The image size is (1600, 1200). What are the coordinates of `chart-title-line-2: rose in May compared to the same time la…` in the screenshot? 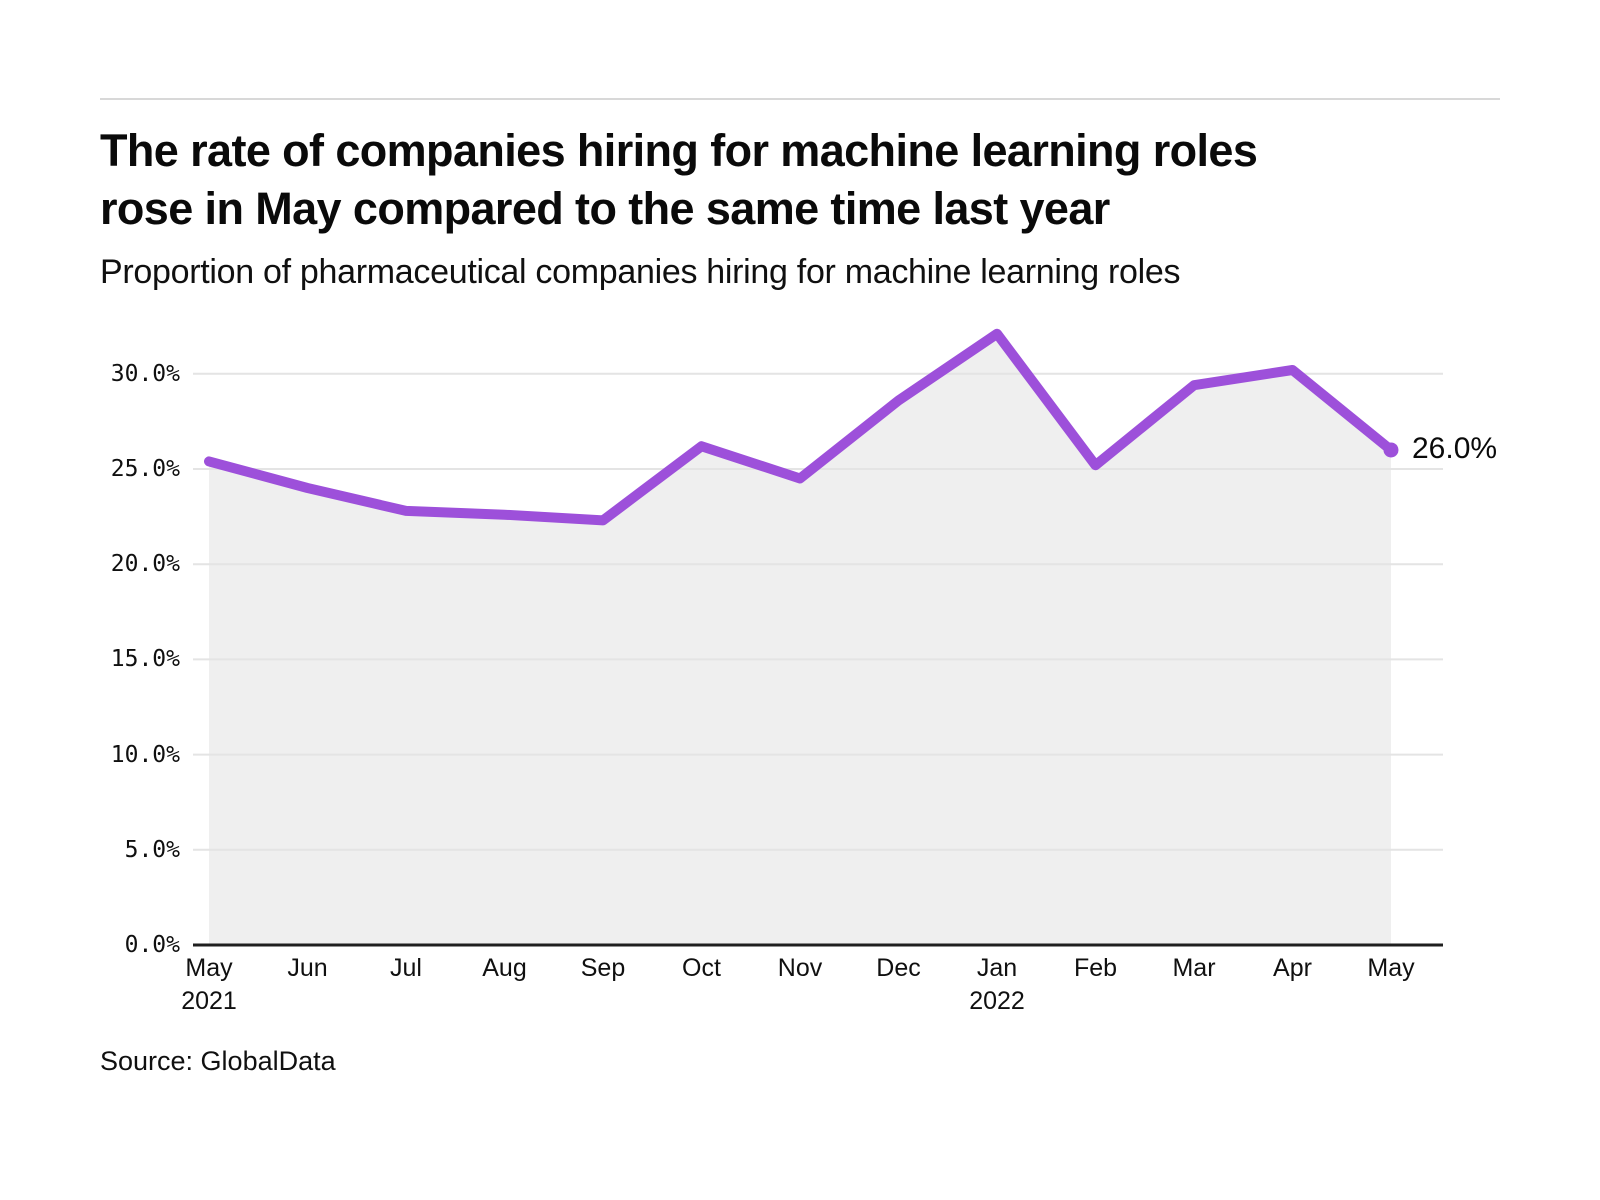 It's located at (605, 208).